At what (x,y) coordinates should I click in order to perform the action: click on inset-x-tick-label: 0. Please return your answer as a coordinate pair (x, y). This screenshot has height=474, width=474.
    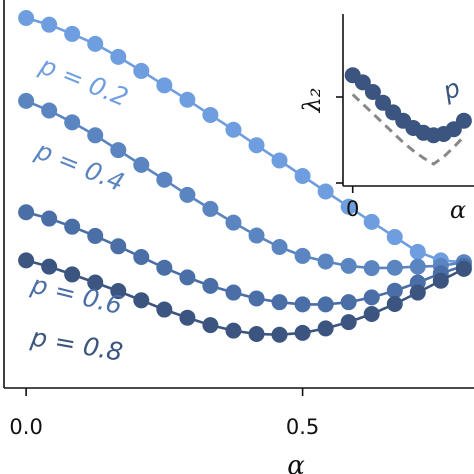
    Looking at the image, I should click on (352, 209).